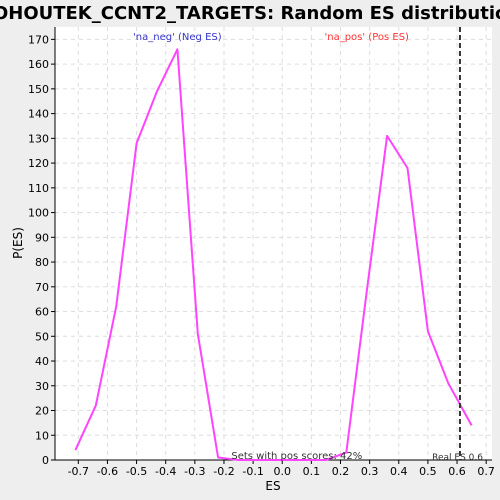 The height and width of the screenshot is (500, 500). I want to click on x-tick-label: -0.2, so click(223, 471).